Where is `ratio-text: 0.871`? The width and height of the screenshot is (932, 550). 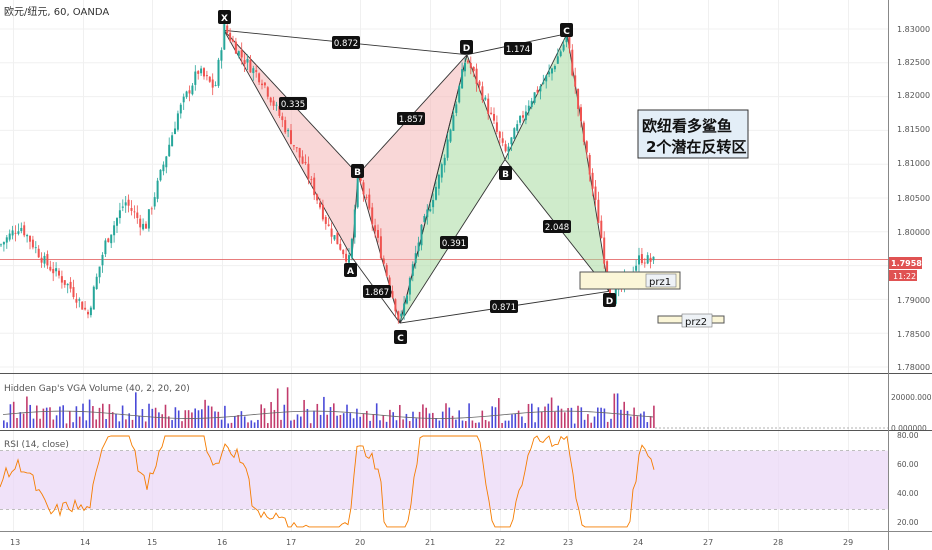
ratio-text: 0.871 is located at coordinates (504, 308).